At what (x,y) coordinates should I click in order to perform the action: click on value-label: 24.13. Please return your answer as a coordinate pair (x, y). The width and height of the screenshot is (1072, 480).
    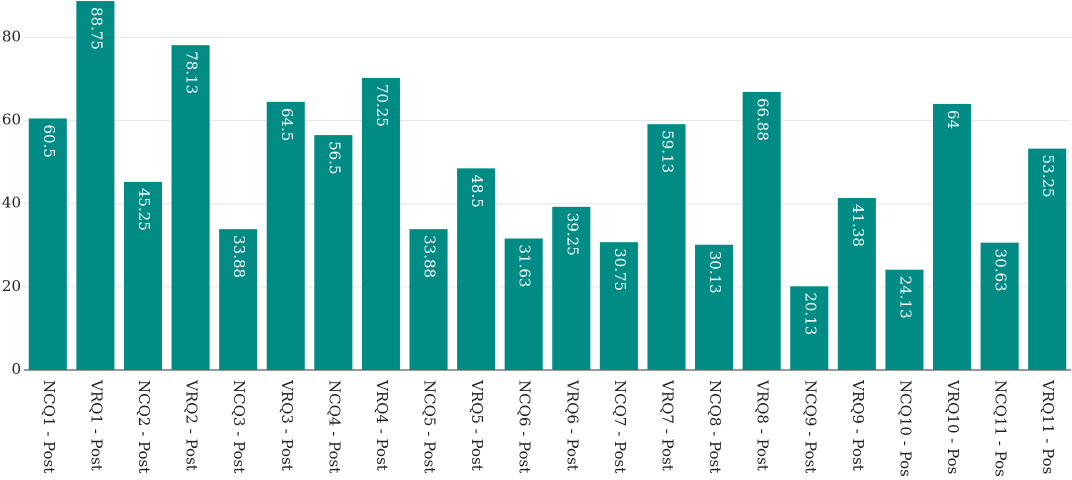
    Looking at the image, I should click on (905, 297).